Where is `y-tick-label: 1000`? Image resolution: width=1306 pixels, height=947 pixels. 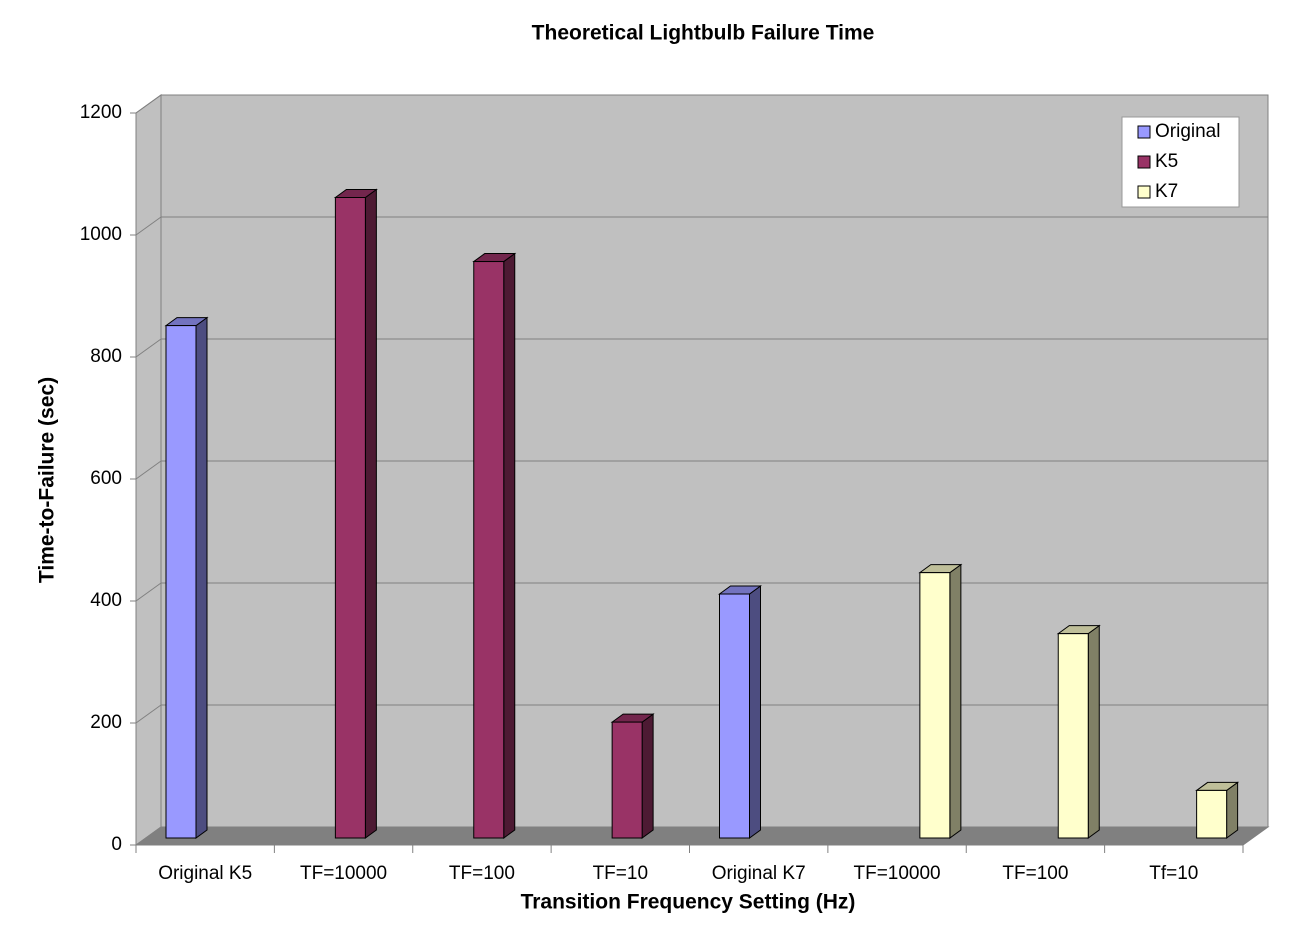 y-tick-label: 1000 is located at coordinates (101, 234).